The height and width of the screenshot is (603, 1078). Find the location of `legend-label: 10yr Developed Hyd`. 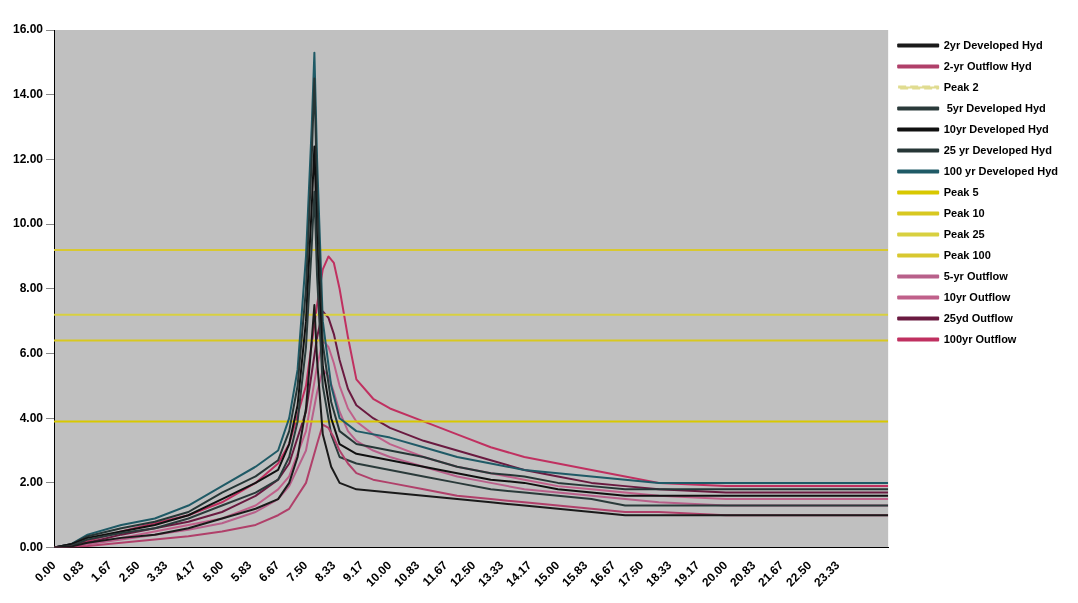

legend-label: 10yr Developed Hyd is located at coordinates (996, 128).